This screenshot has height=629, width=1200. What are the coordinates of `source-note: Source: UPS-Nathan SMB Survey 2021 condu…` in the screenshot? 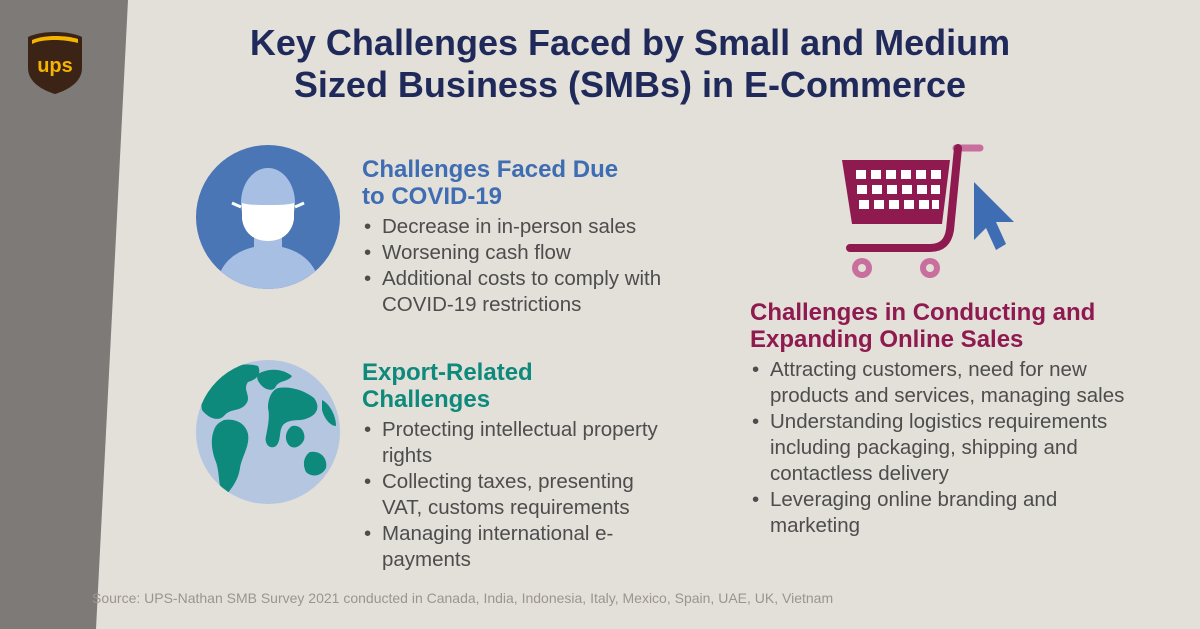 It's located at (463, 598).